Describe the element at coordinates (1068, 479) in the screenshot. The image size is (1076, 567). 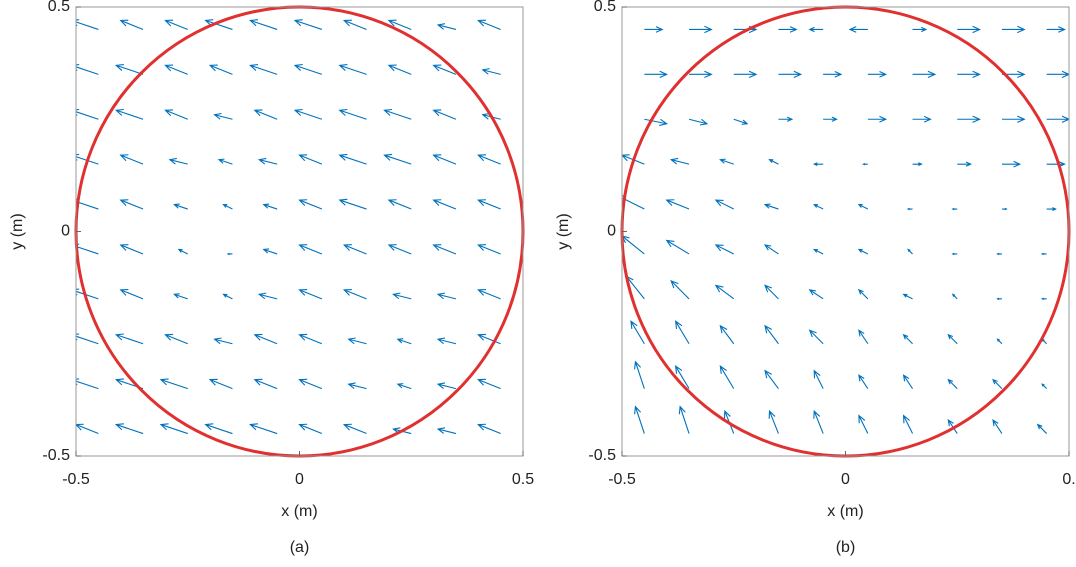
I see `x-tick-label: 0.` at that location.